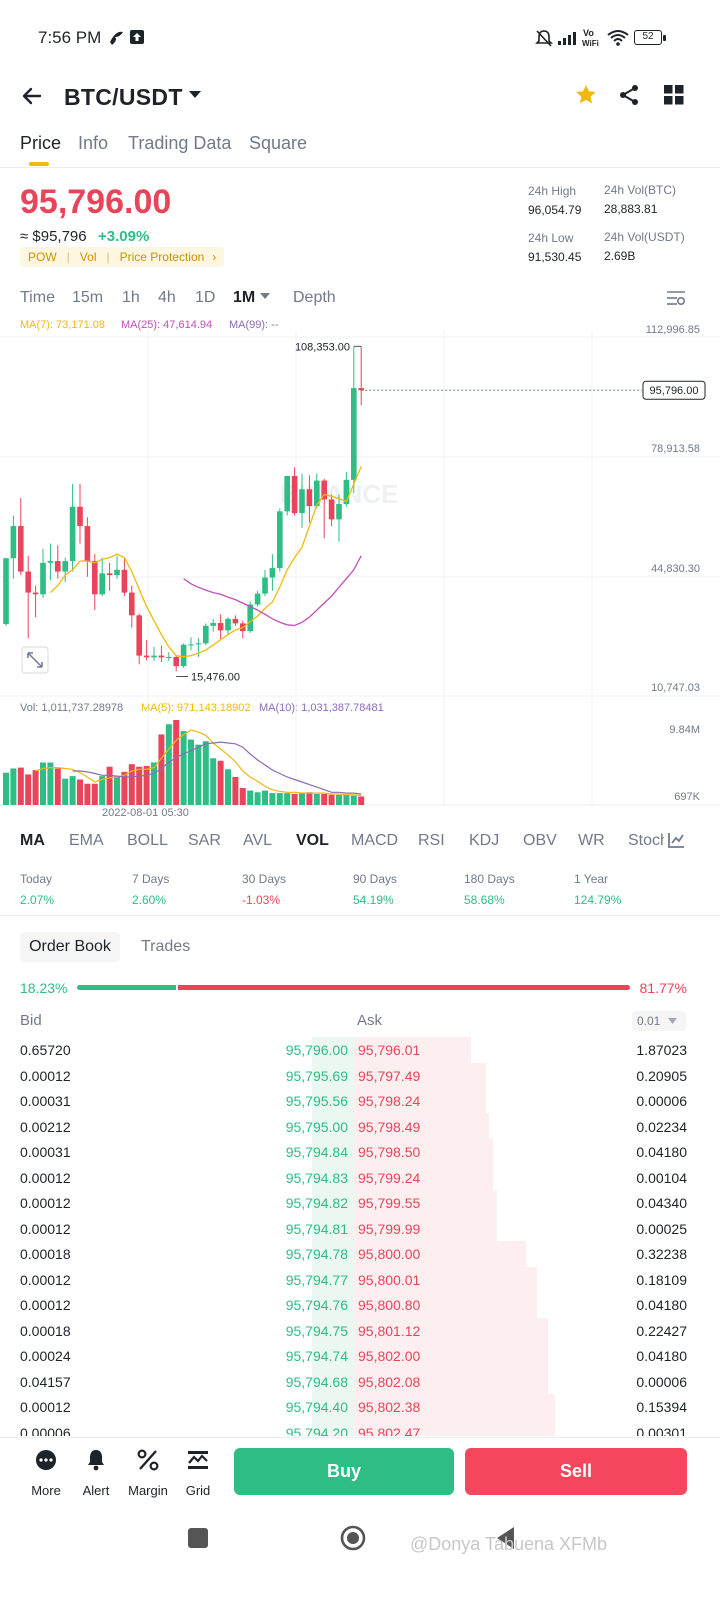 The image size is (720, 1600). What do you see at coordinates (675, 449) in the screenshot?
I see `y-axis-tick-label: 78,913.58` at bounding box center [675, 449].